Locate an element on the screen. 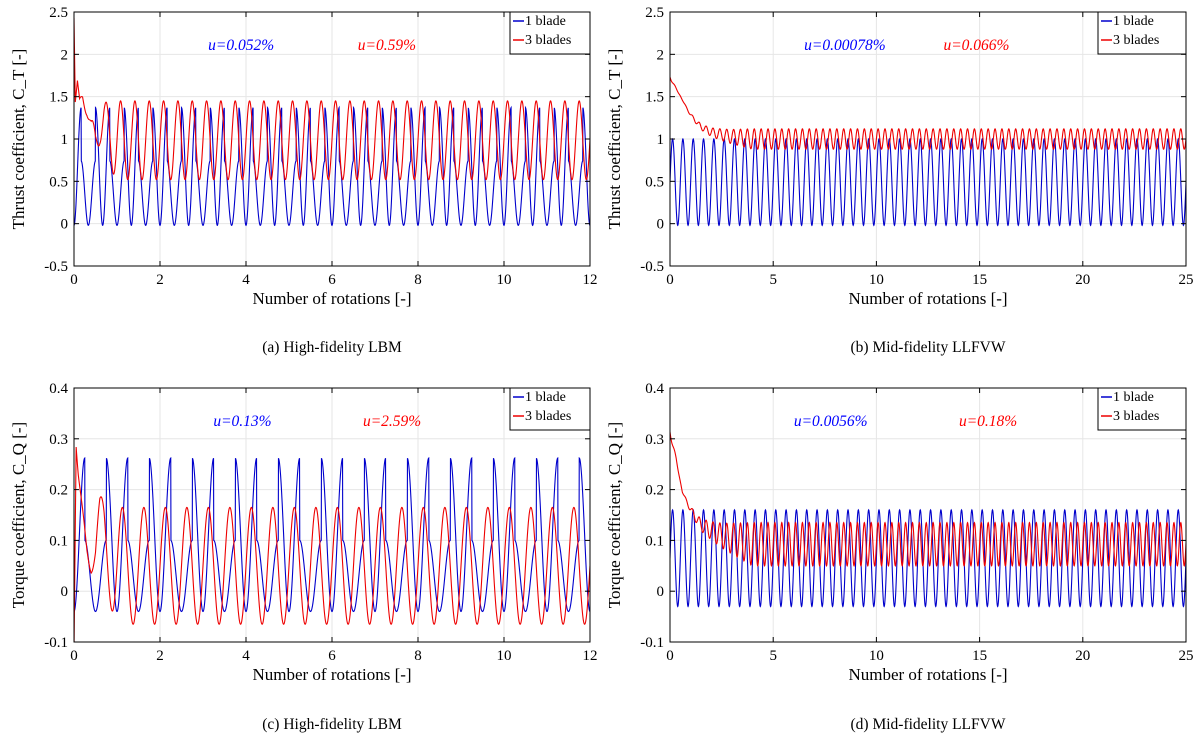 The height and width of the screenshot is (738, 1200). panel-caption: (b) Mid-fidelity LLFVW is located at coordinates (928, 347).